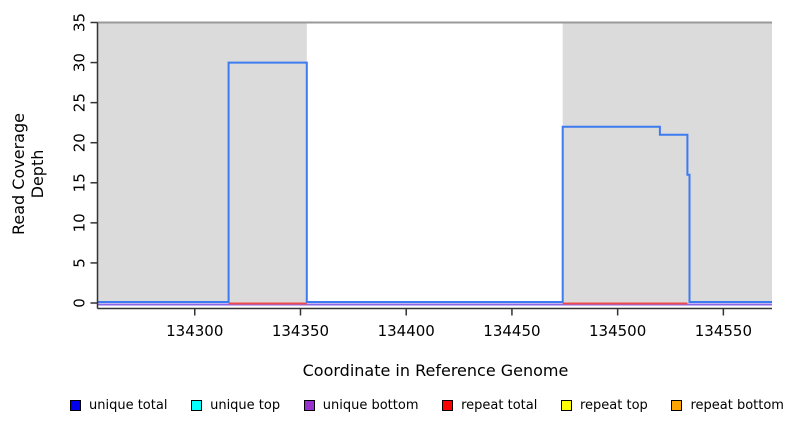 This screenshot has height=432, width=792. What do you see at coordinates (370, 405) in the screenshot?
I see `legend-label: unique bottom` at bounding box center [370, 405].